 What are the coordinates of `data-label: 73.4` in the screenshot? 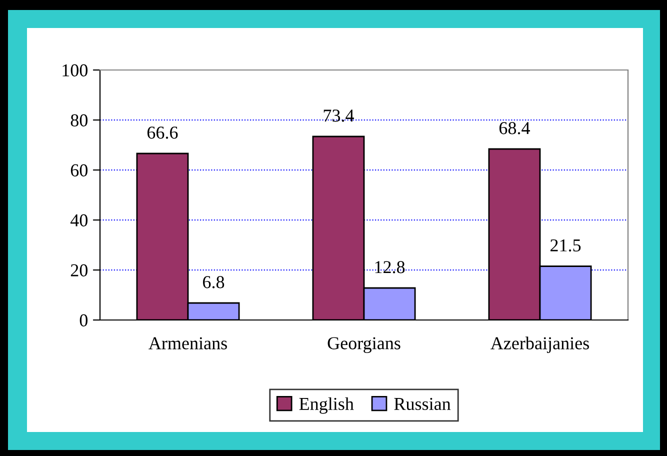 It's located at (339, 116).